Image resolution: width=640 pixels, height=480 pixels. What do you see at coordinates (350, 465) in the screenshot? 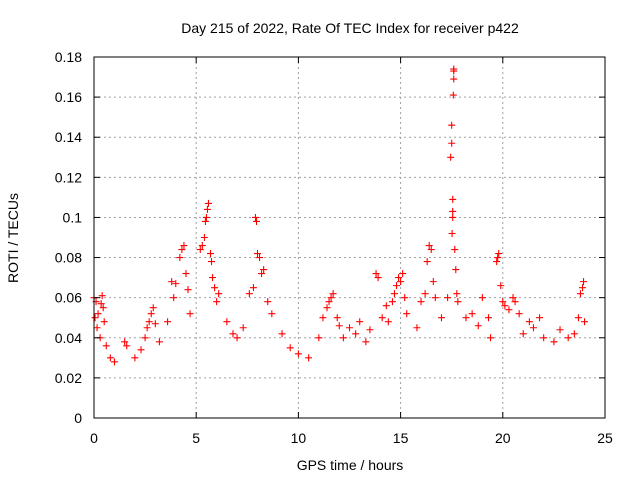
I see `x-axis-title: GPS time / hours` at bounding box center [350, 465].